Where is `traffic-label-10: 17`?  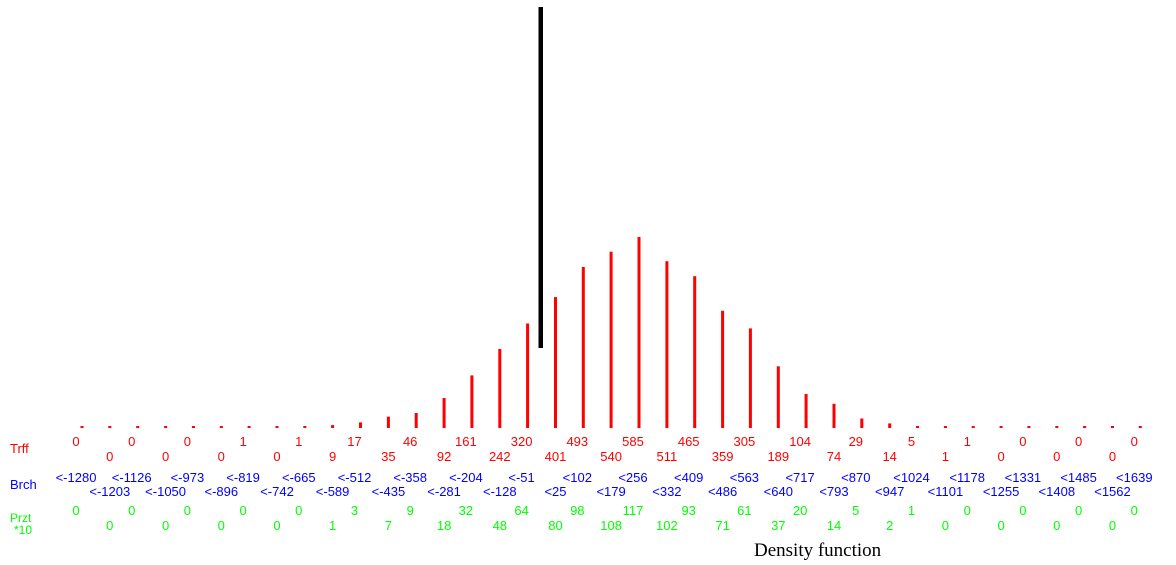
traffic-label-10: 17 is located at coordinates (354, 441).